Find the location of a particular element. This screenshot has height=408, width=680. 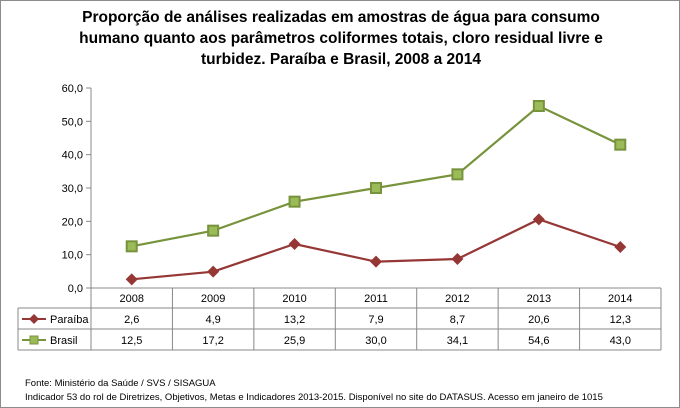

data-label: 7,9 is located at coordinates (375, 320).